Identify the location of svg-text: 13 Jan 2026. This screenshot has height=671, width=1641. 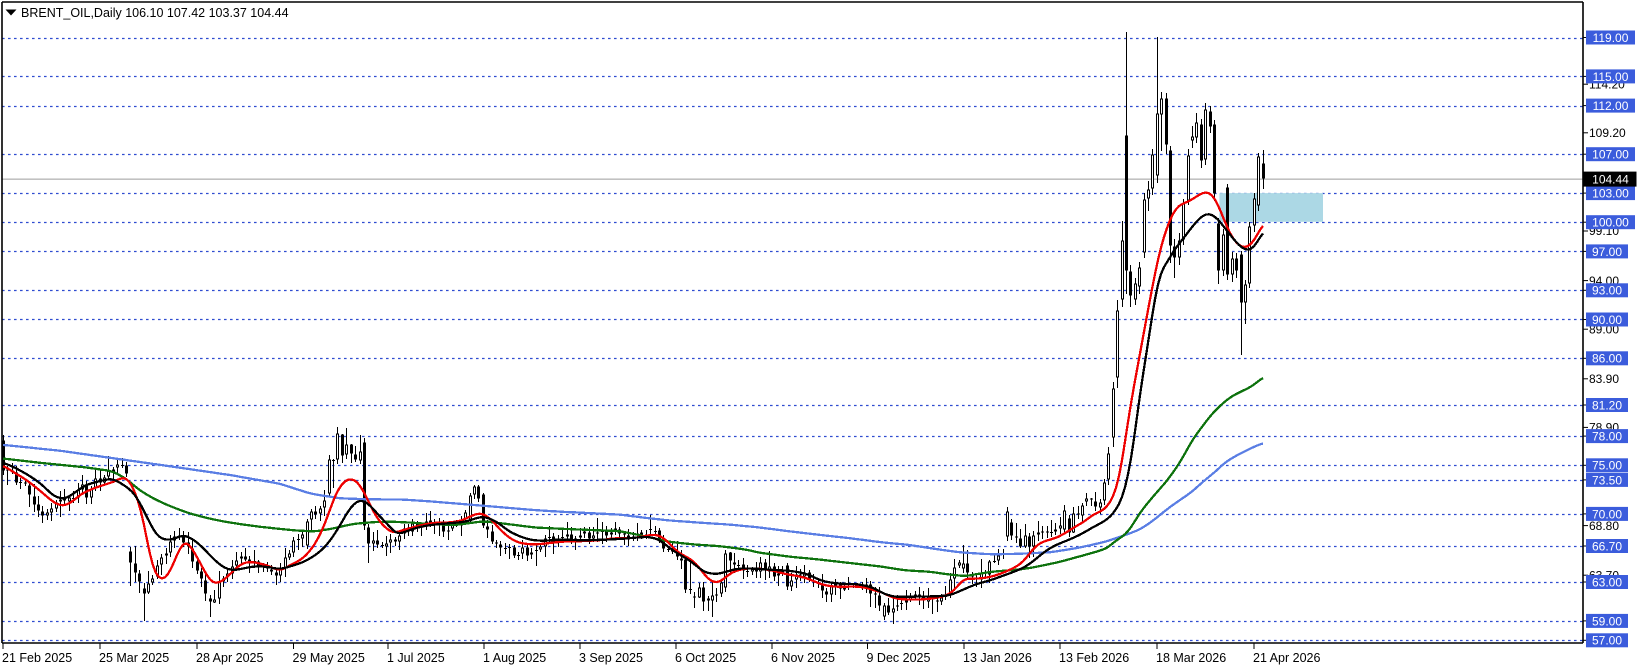
(997, 658).